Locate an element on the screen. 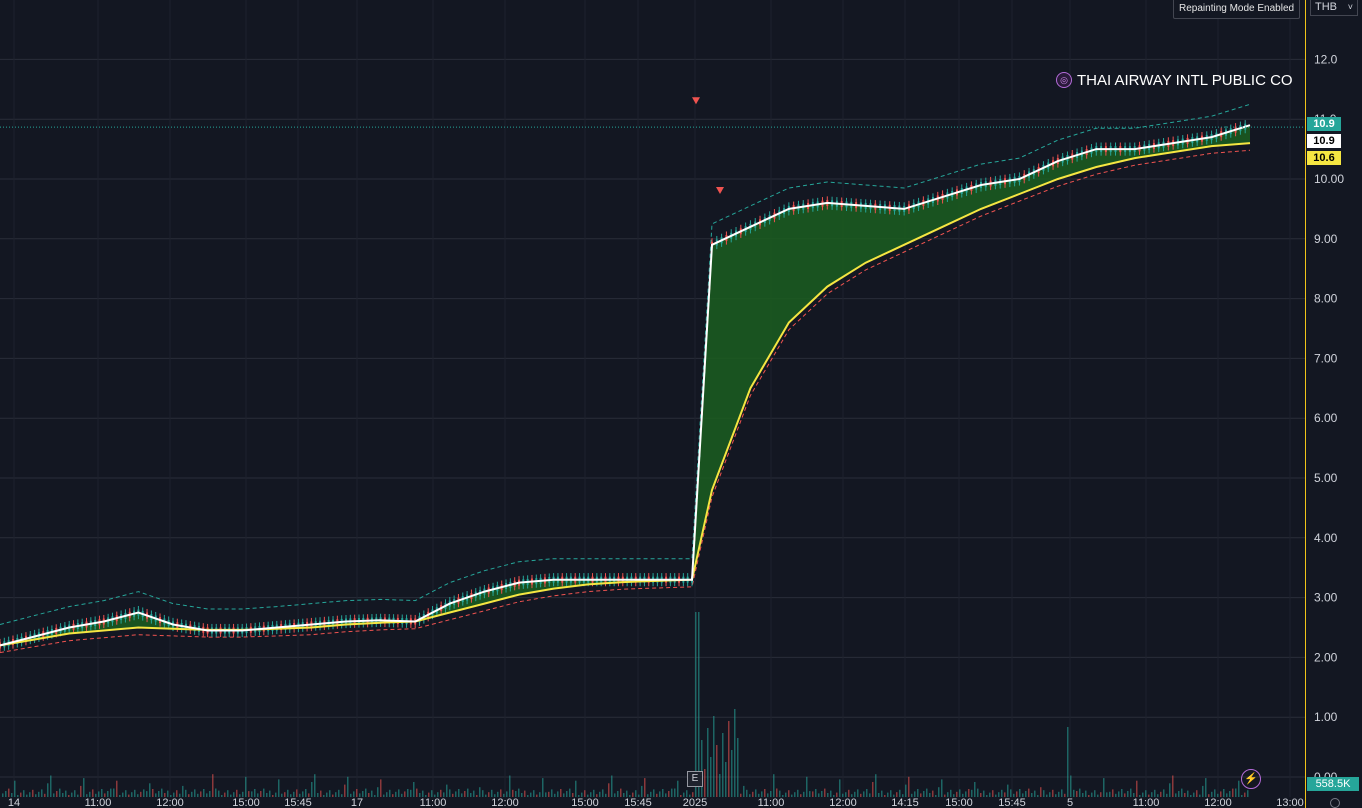  time-tick-label: 15:00 is located at coordinates (246, 802).